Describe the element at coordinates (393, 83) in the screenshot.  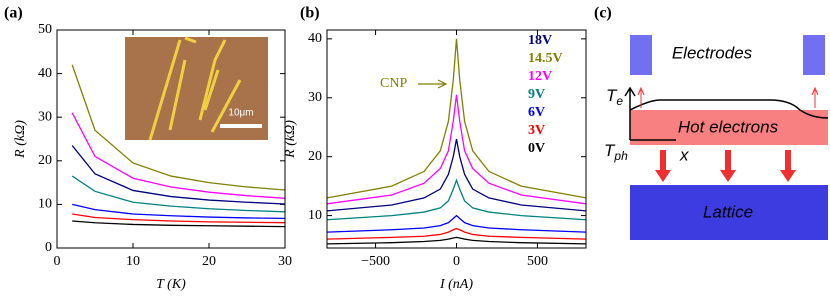
I see `annotation: CNP` at that location.